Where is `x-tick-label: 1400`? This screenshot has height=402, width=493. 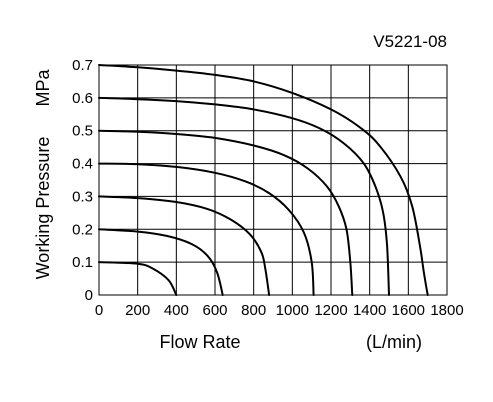
x-tick-label: 1400 is located at coordinates (369, 310).